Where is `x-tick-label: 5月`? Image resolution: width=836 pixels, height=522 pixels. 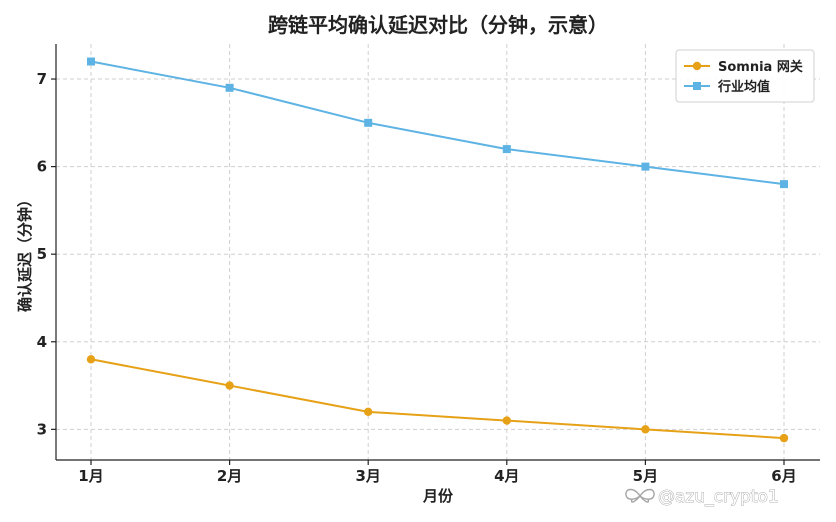
x-tick-label: 5月 is located at coordinates (645, 476).